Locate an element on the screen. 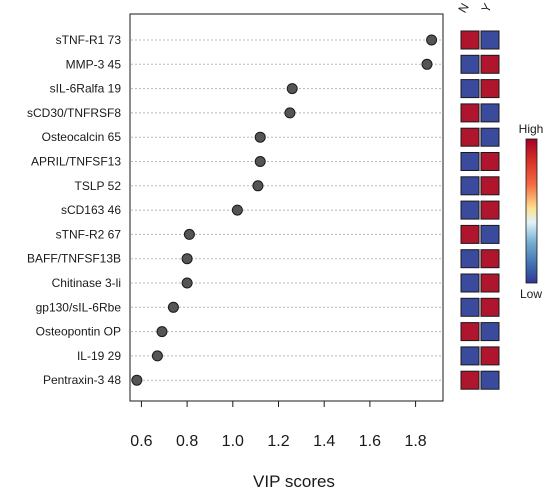 The height and width of the screenshot is (495, 550). category-label: TSLP 52 is located at coordinates (98, 186).